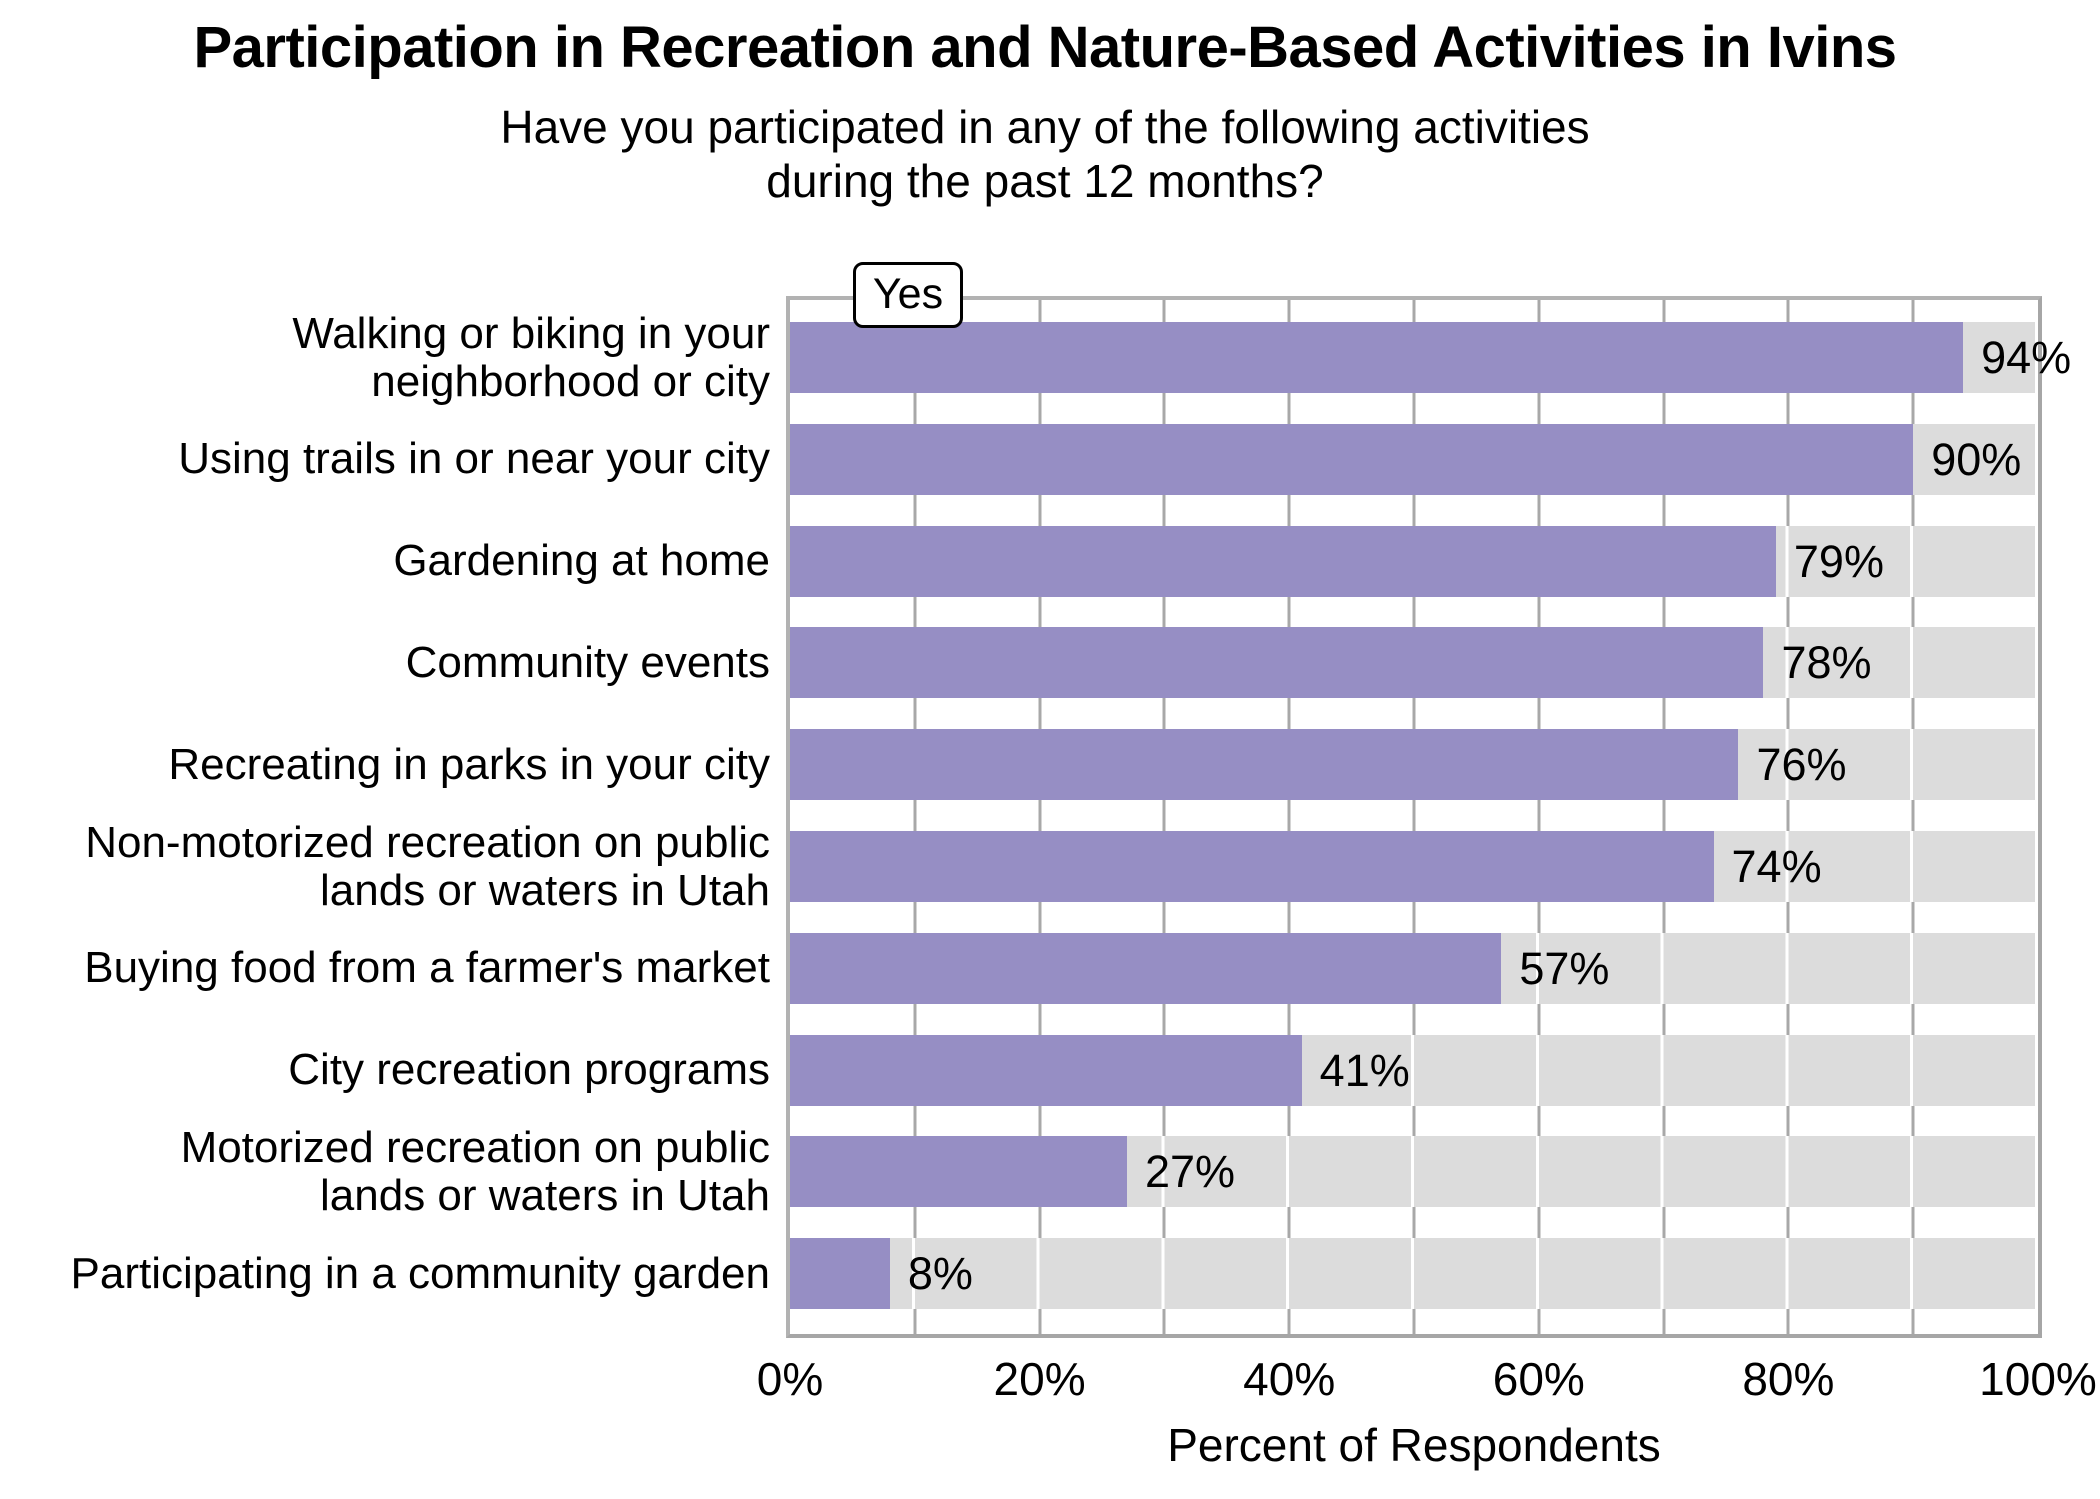 The width and height of the screenshot is (2100, 1499). What do you see at coordinates (1826, 663) in the screenshot?
I see `value-label: 78%` at bounding box center [1826, 663].